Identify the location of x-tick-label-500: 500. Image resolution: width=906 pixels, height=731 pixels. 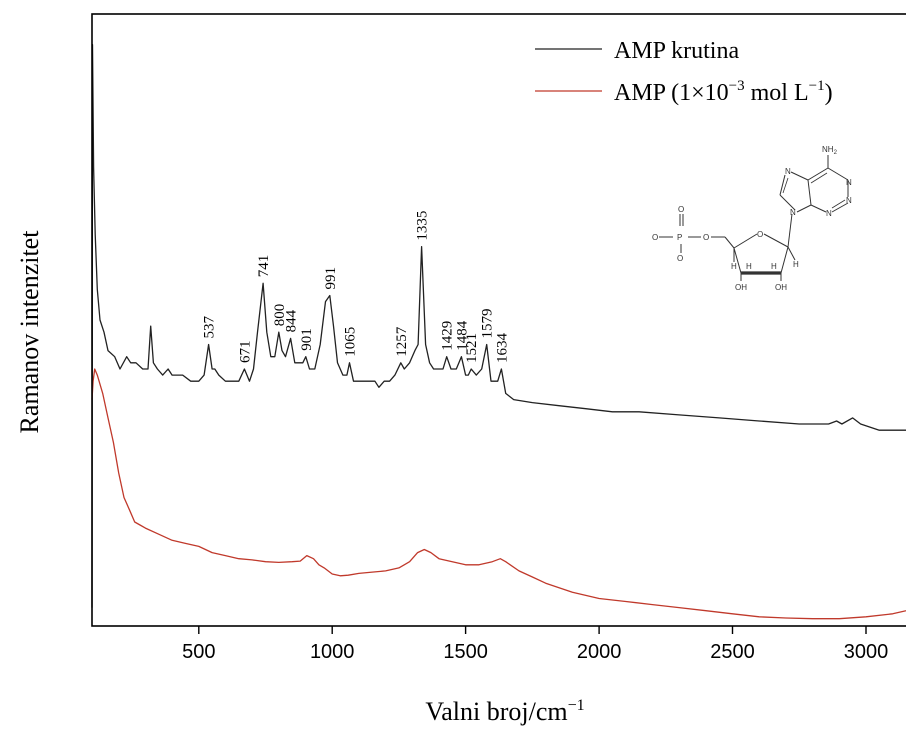
(198, 652).